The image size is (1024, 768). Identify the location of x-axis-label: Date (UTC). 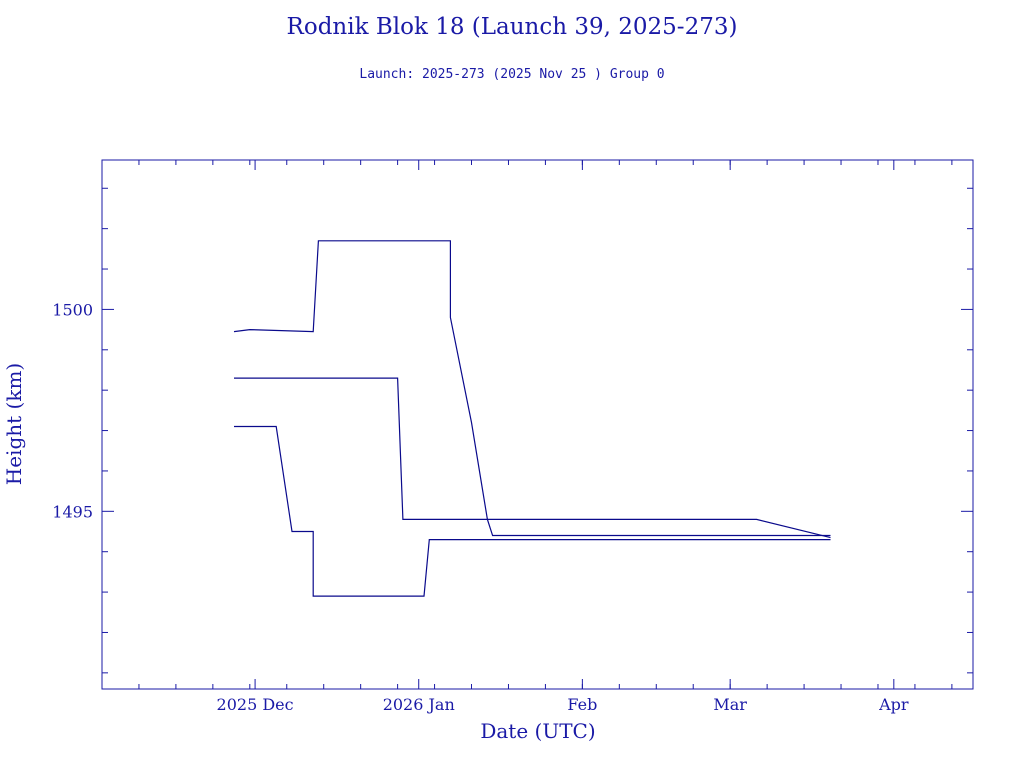
(537, 731).